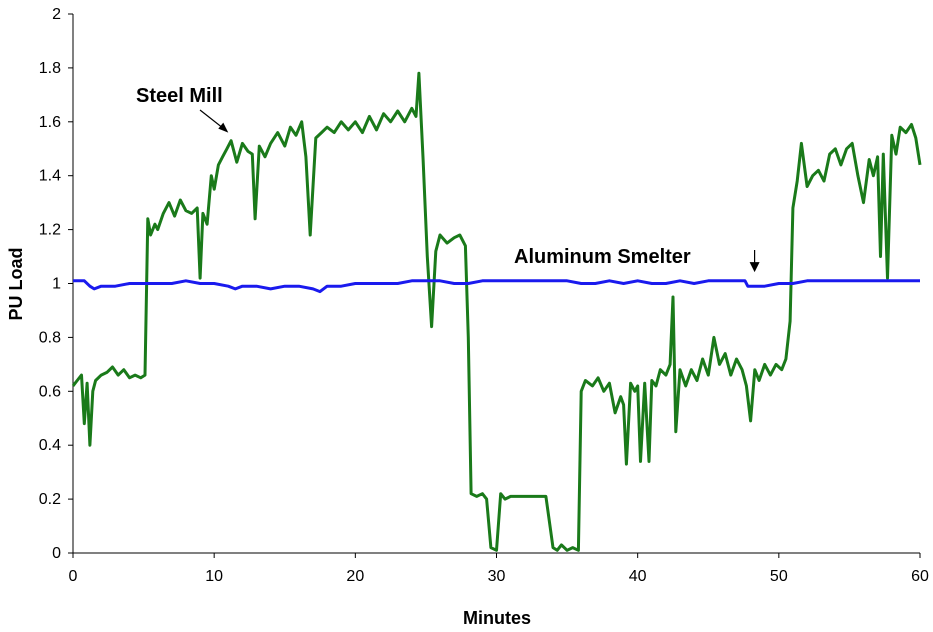  What do you see at coordinates (779, 576) in the screenshot?
I see `x-tick-label: 50` at bounding box center [779, 576].